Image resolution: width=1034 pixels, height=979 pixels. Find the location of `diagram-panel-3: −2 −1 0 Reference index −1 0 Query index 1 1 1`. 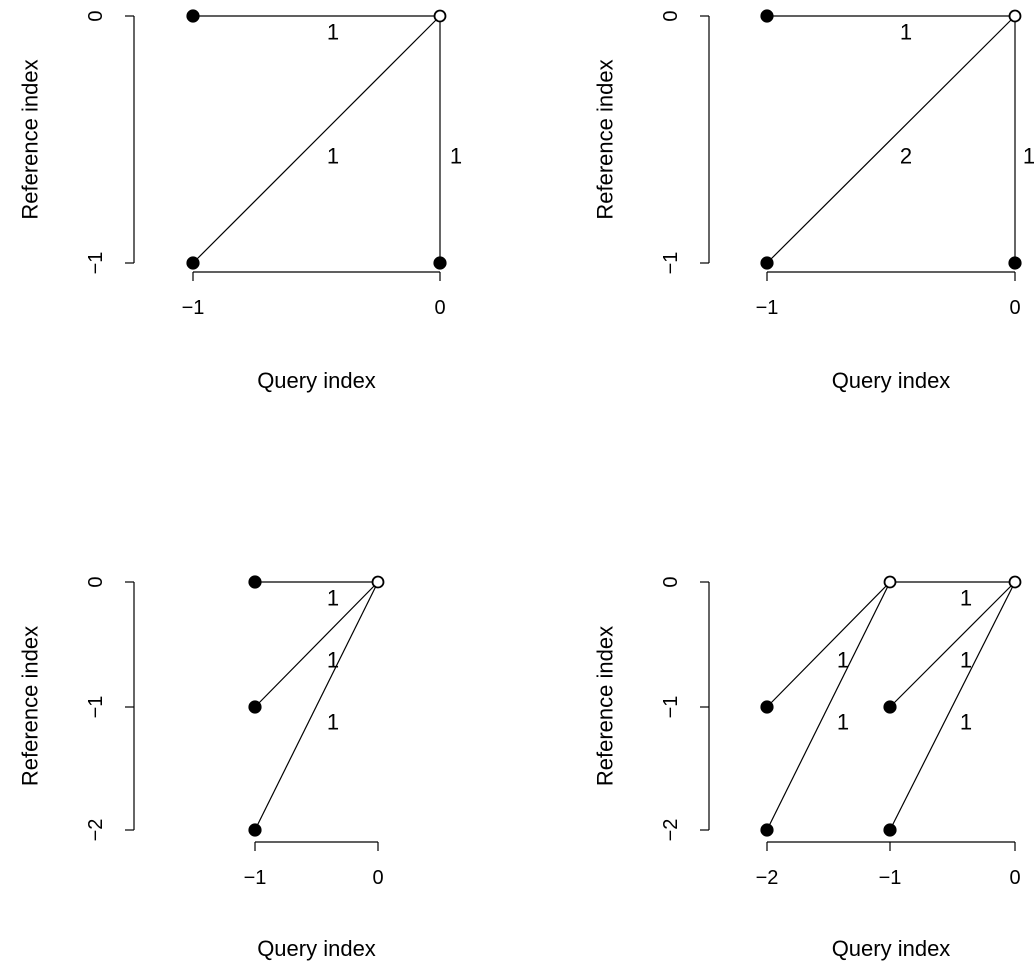

diagram-panel-3: −2 −1 0 Reference index −1 0 Query index 1 1 1 is located at coordinates (201, 768).